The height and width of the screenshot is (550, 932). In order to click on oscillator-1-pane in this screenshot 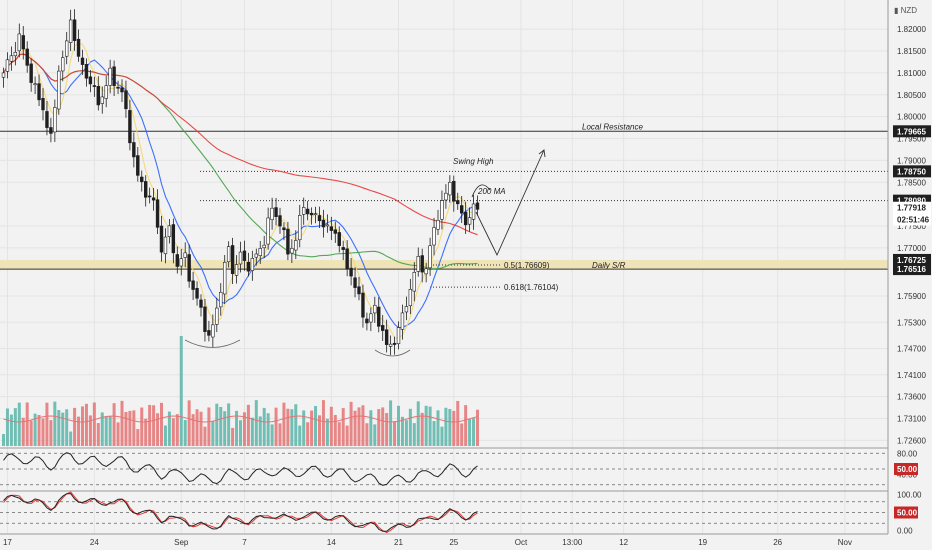, I will do `click(444, 466)`.